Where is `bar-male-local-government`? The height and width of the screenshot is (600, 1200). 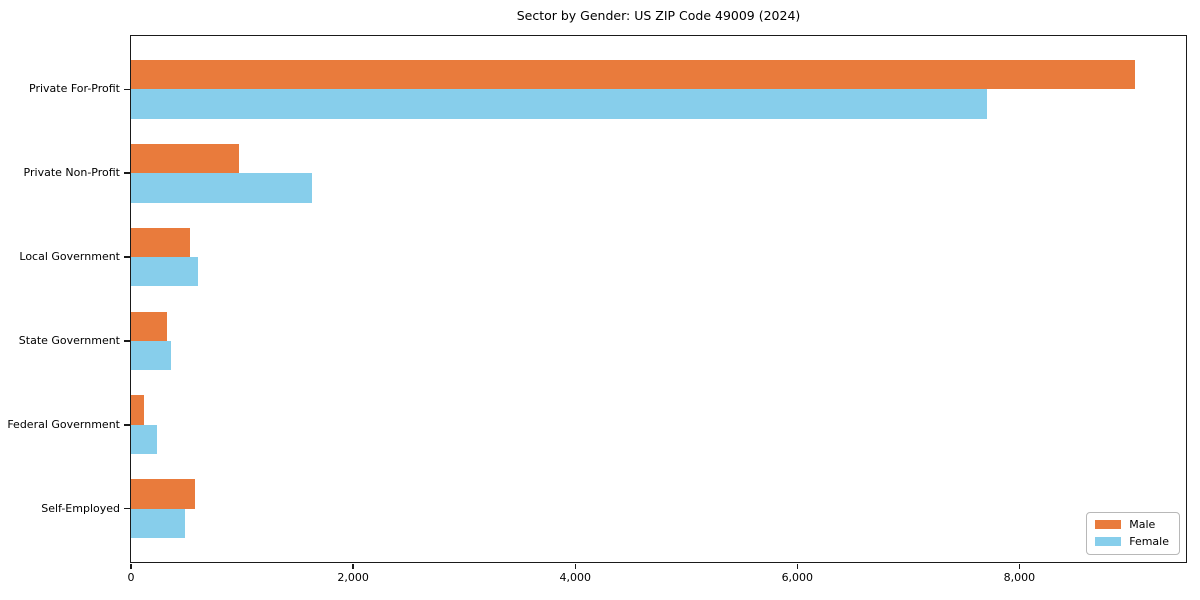
bar-male-local-government is located at coordinates (160, 242).